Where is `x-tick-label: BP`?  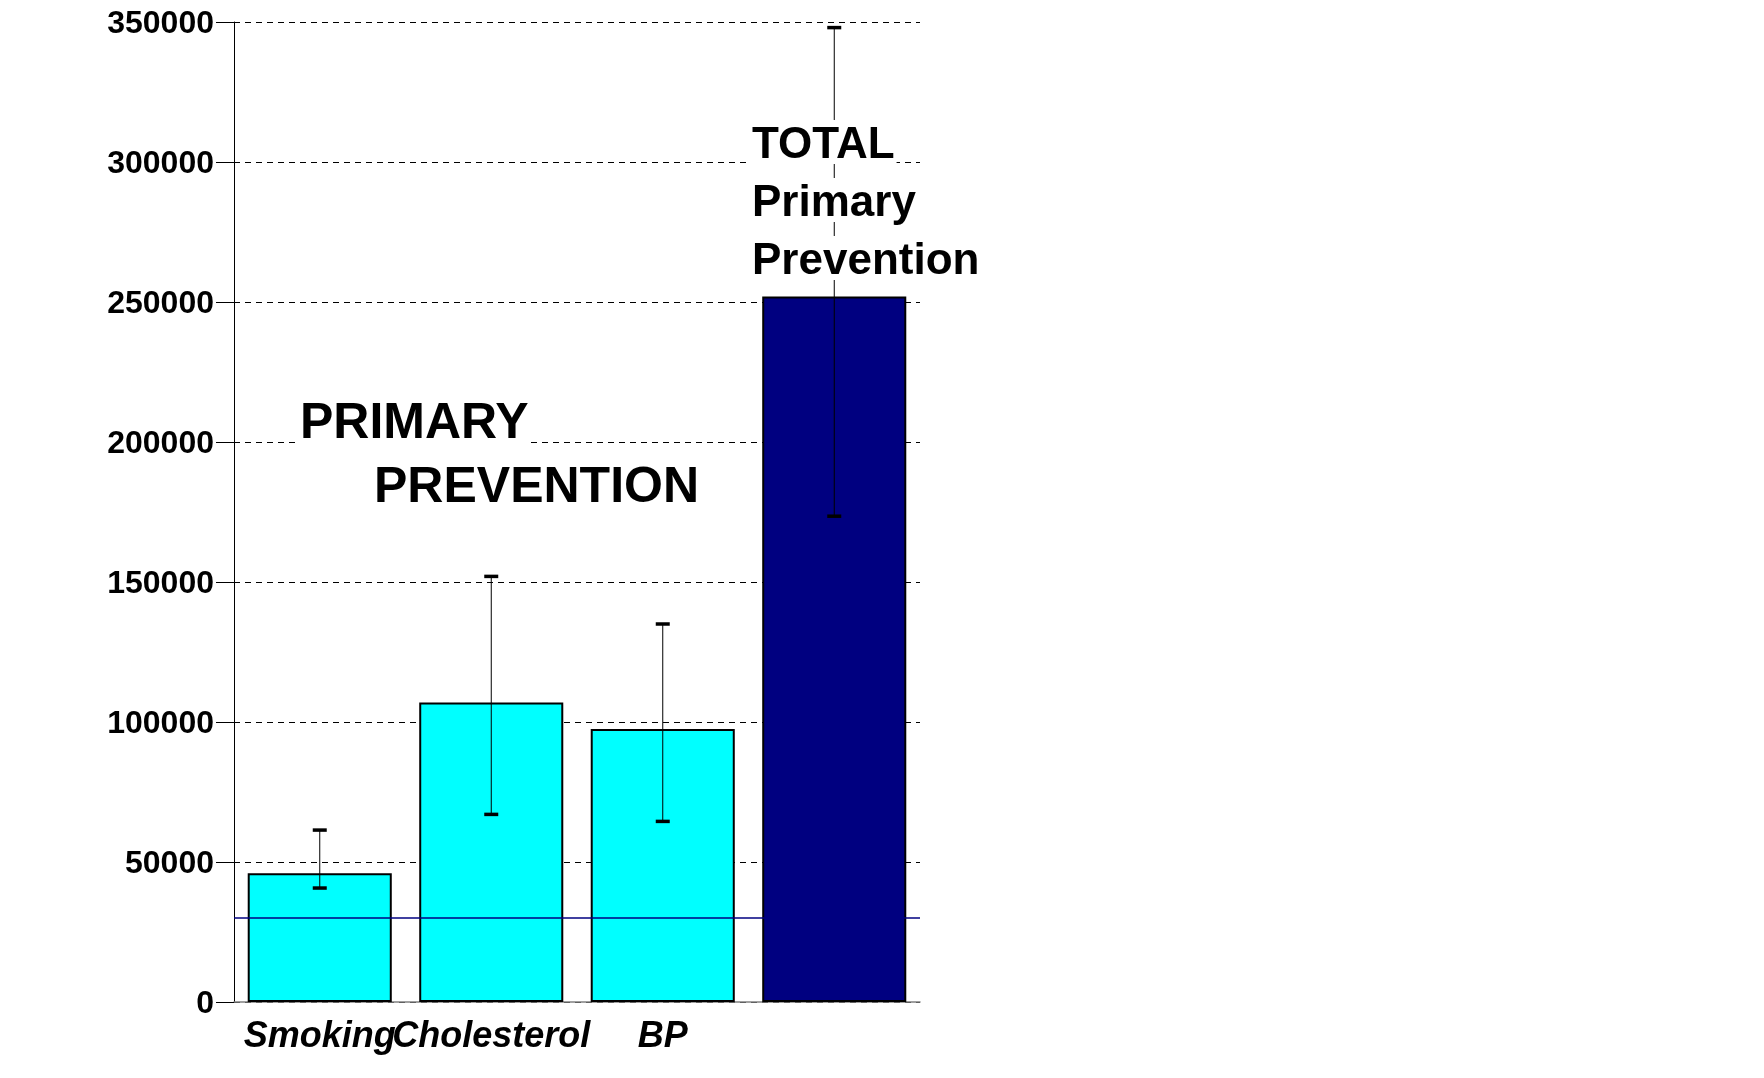 x-tick-label: BP is located at coordinates (663, 1034).